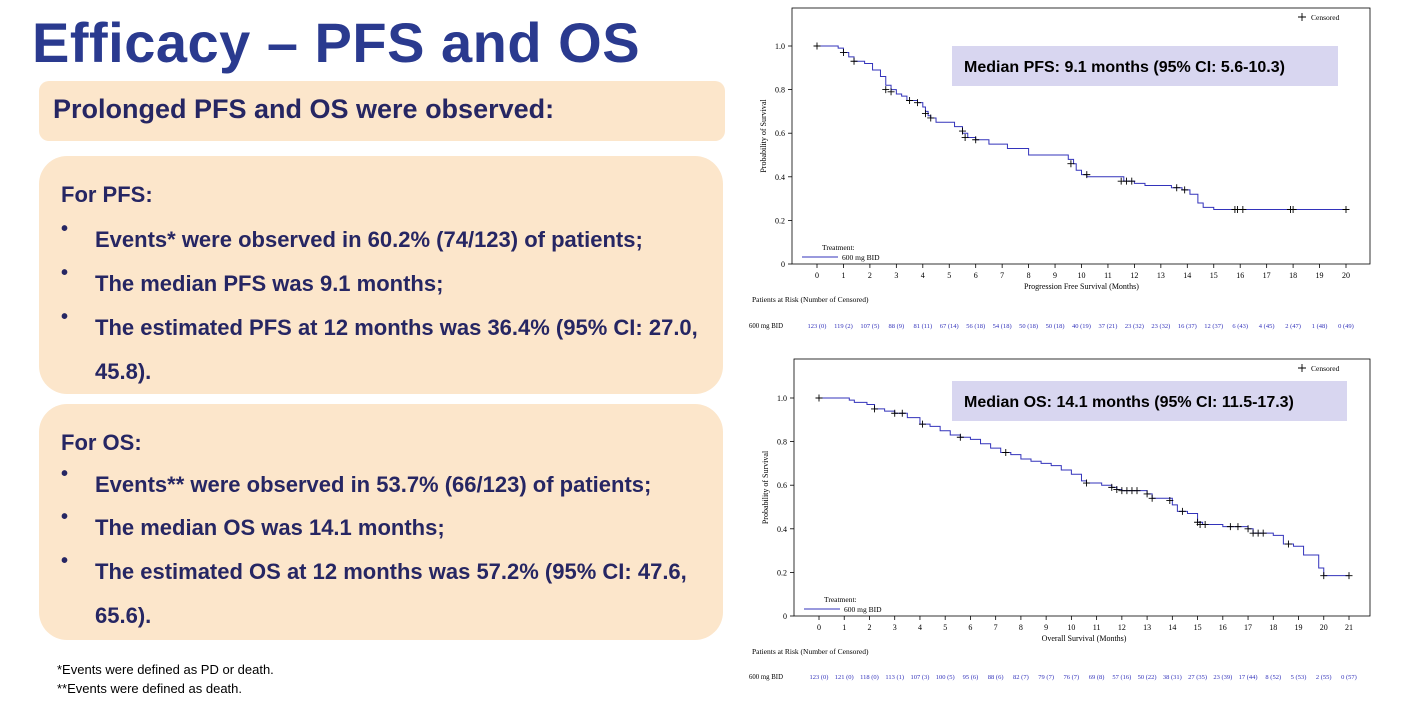  I want to click on at-risk-value: 95 (6), so click(971, 677).